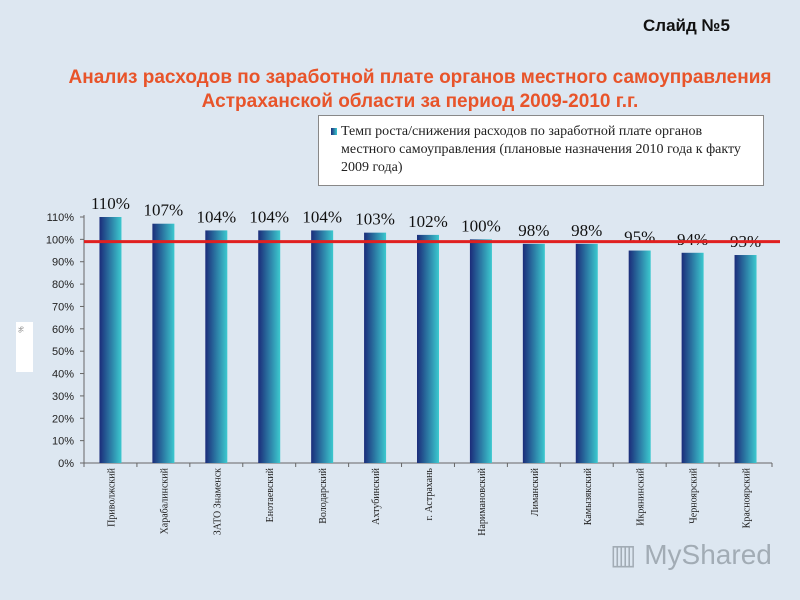 The image size is (800, 600). I want to click on x-tick-label: Икрянинский, so click(641, 496).